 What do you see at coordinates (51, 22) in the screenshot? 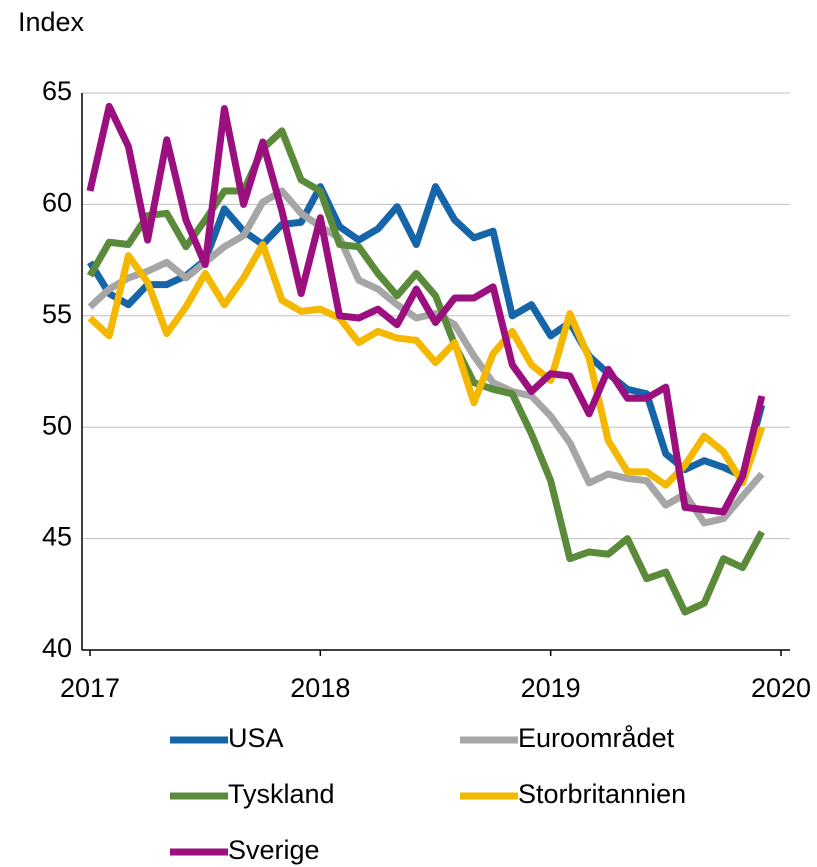
I see `y-axis-label: Index` at bounding box center [51, 22].